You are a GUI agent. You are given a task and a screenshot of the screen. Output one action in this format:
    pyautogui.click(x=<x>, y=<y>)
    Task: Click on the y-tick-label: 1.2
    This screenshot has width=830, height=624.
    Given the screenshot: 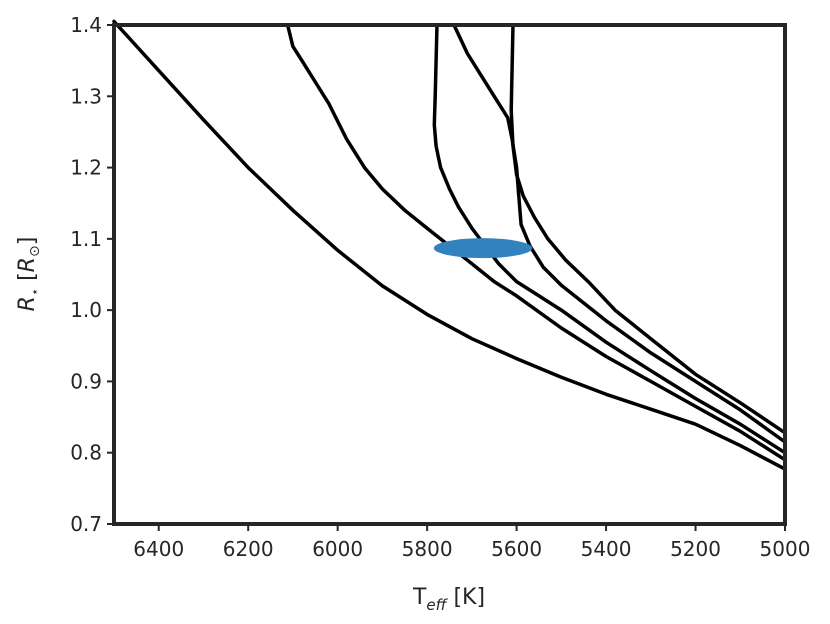 What is the action you would take?
    pyautogui.click(x=86, y=168)
    